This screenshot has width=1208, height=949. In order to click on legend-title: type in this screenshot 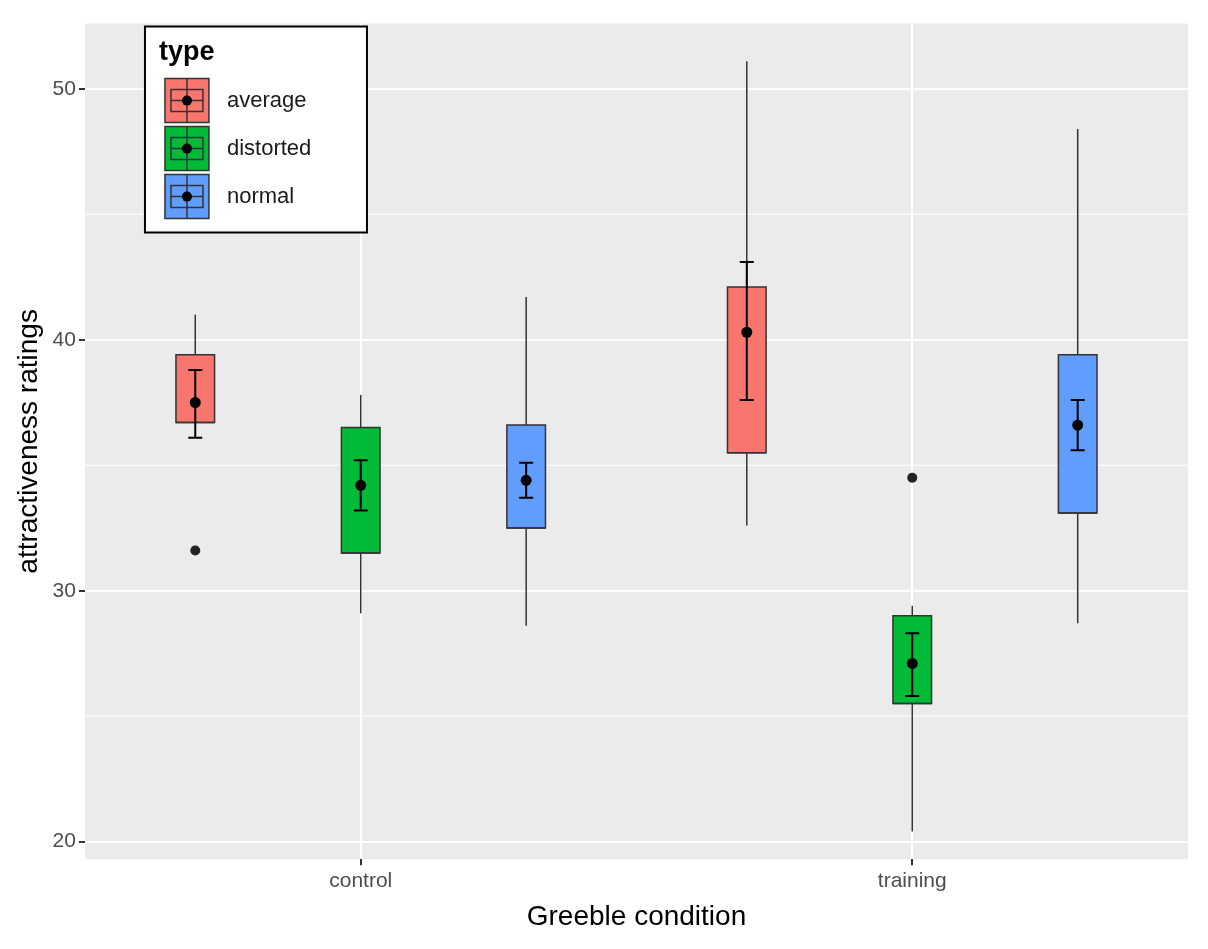, I will do `click(186, 51)`.